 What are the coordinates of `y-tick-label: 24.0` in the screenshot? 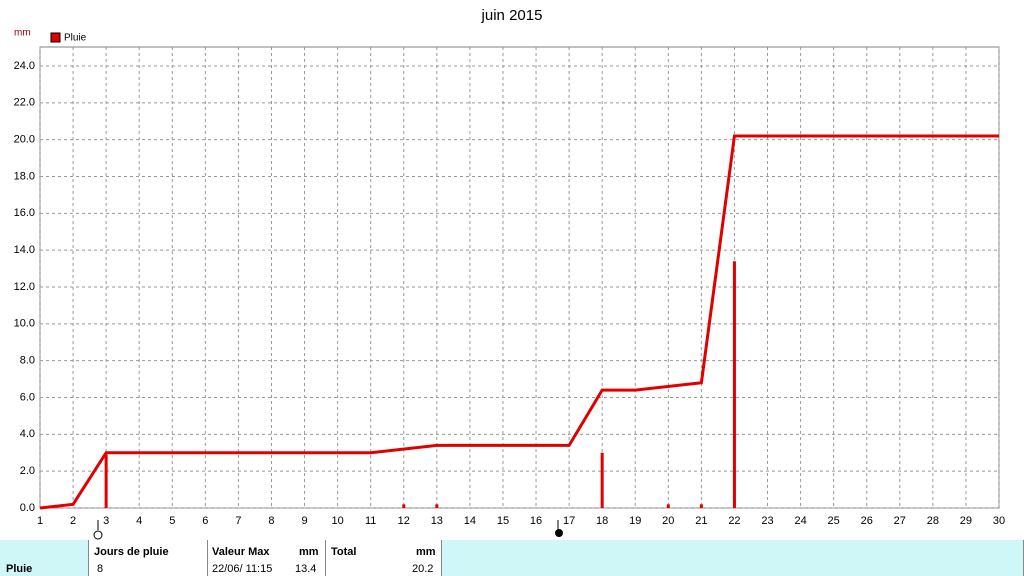 It's located at (24, 66).